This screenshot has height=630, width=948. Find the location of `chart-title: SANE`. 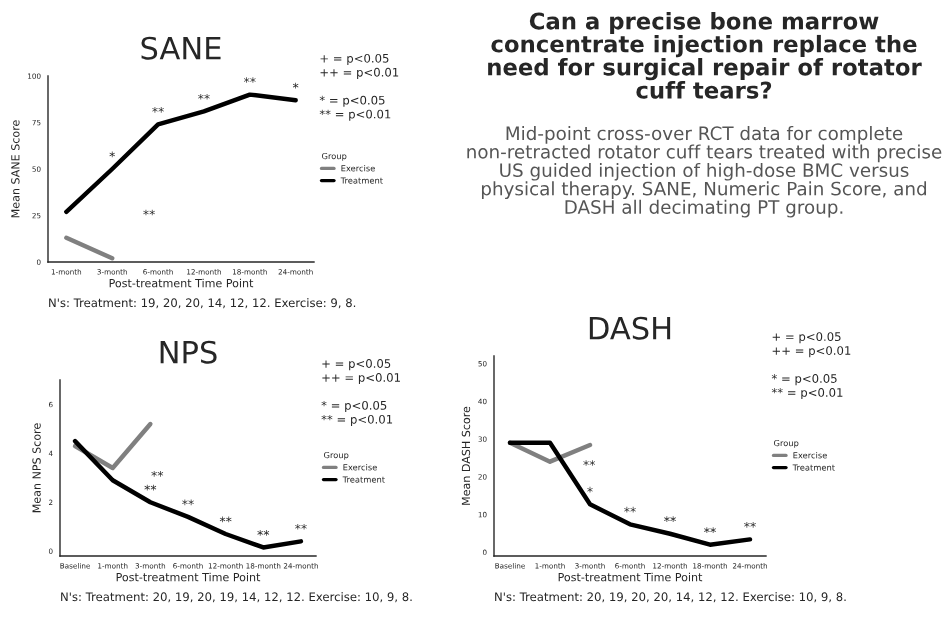

chart-title: SANE is located at coordinates (181, 48).